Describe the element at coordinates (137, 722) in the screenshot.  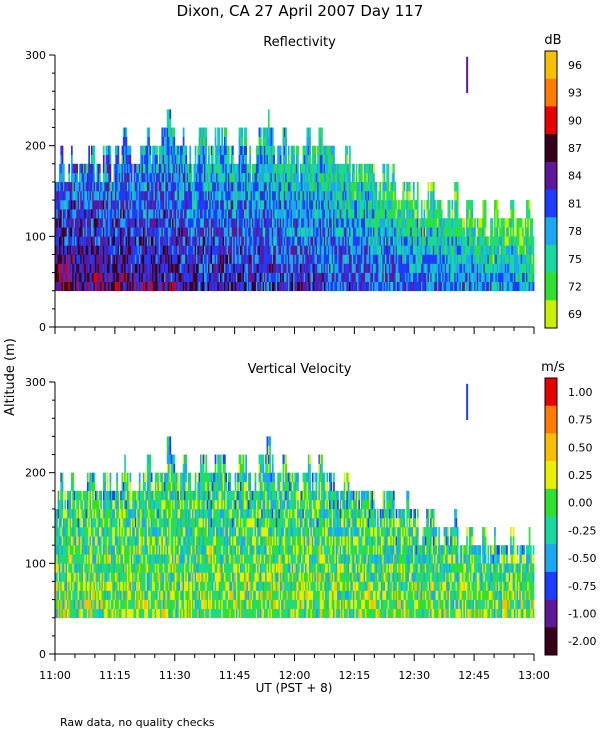
I see `footnote: Raw data, no quality checks` at that location.